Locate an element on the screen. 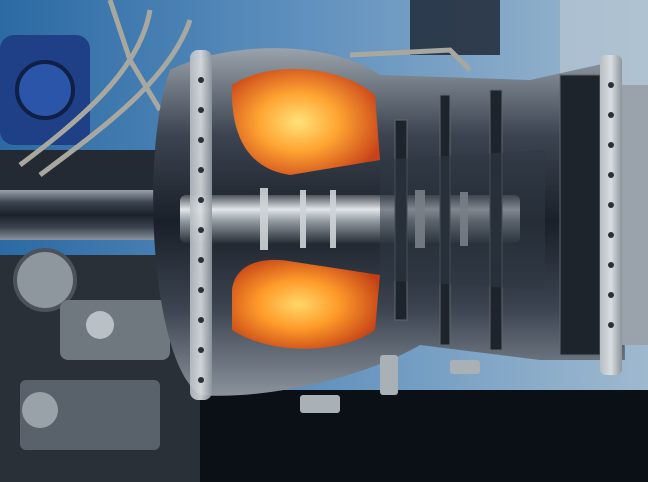  bolt-row-rear is located at coordinates (611, 205).